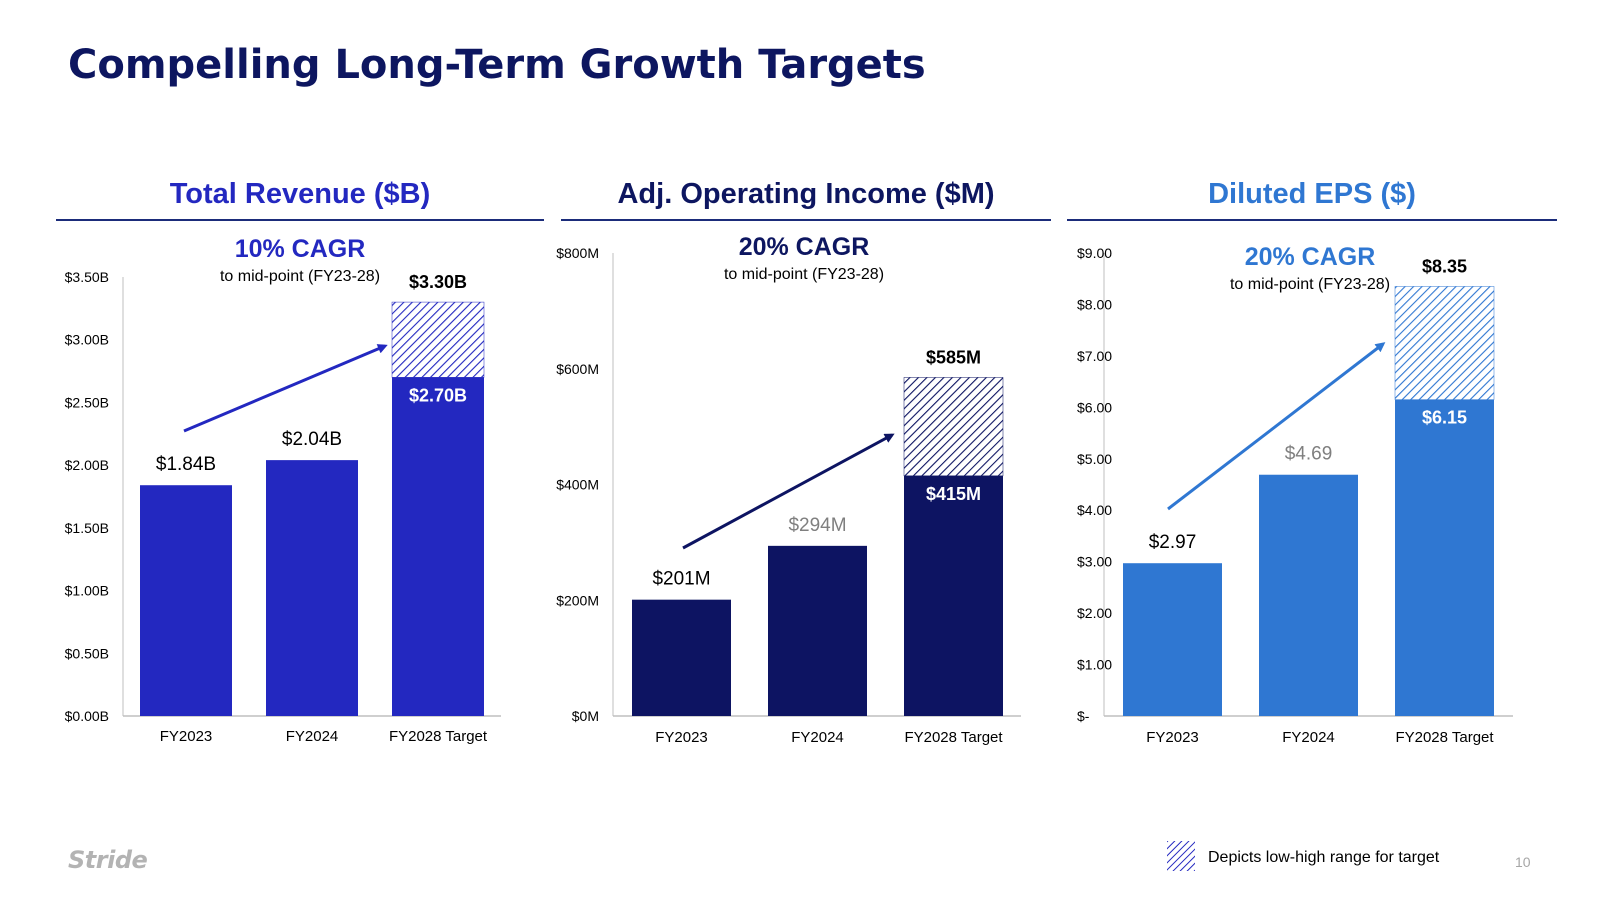 Image resolution: width=1600 pixels, height=900 pixels. I want to click on eps-data-label: $6.15, so click(1444, 418).